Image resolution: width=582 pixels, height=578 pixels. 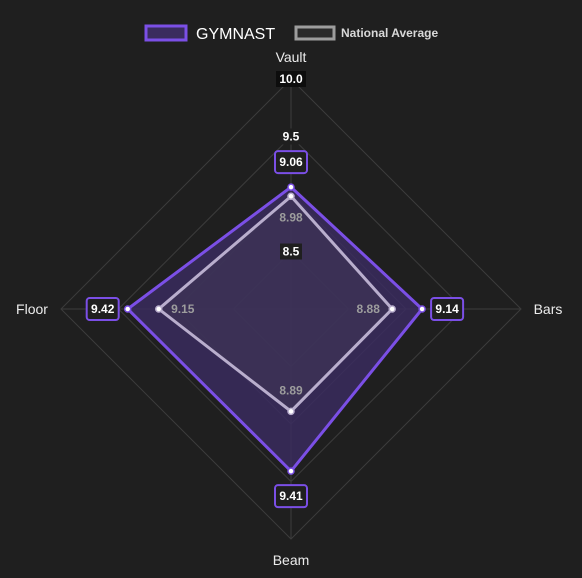 I want to click on value-label-text: 9.06, so click(x=291, y=162).